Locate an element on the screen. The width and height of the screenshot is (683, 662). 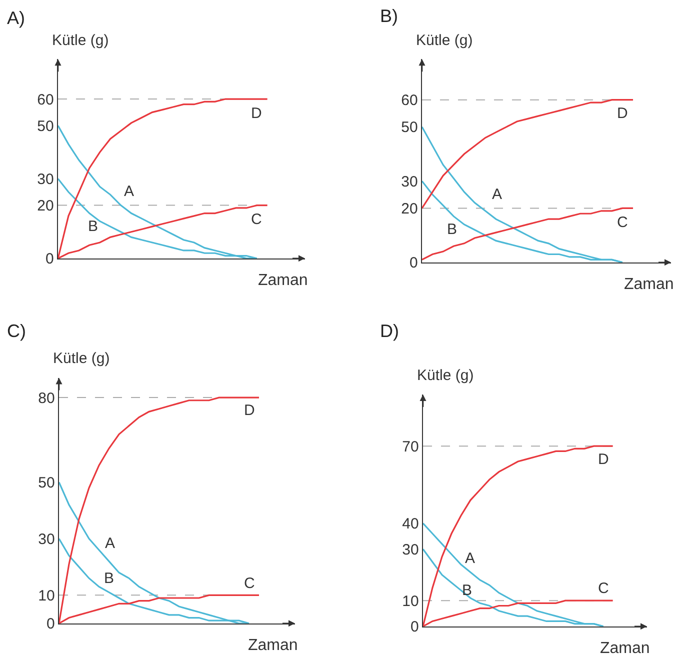
chart-title: A) is located at coordinates (16, 18).